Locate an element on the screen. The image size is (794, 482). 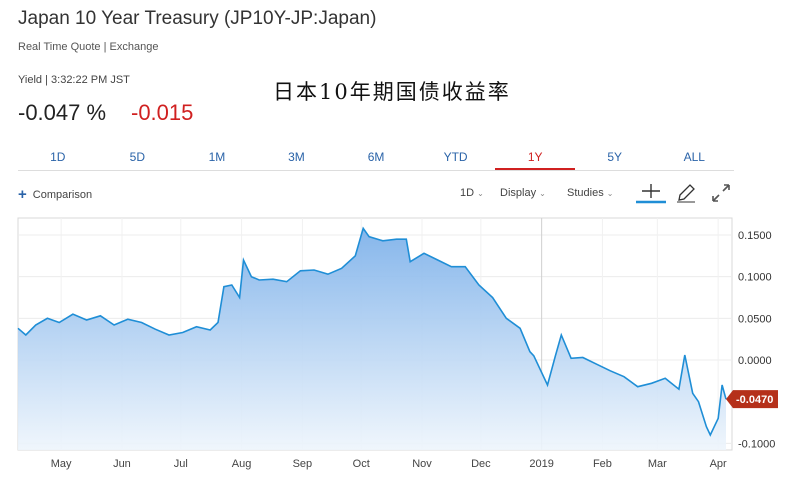
tab-ytd: YTD is located at coordinates (455, 157).